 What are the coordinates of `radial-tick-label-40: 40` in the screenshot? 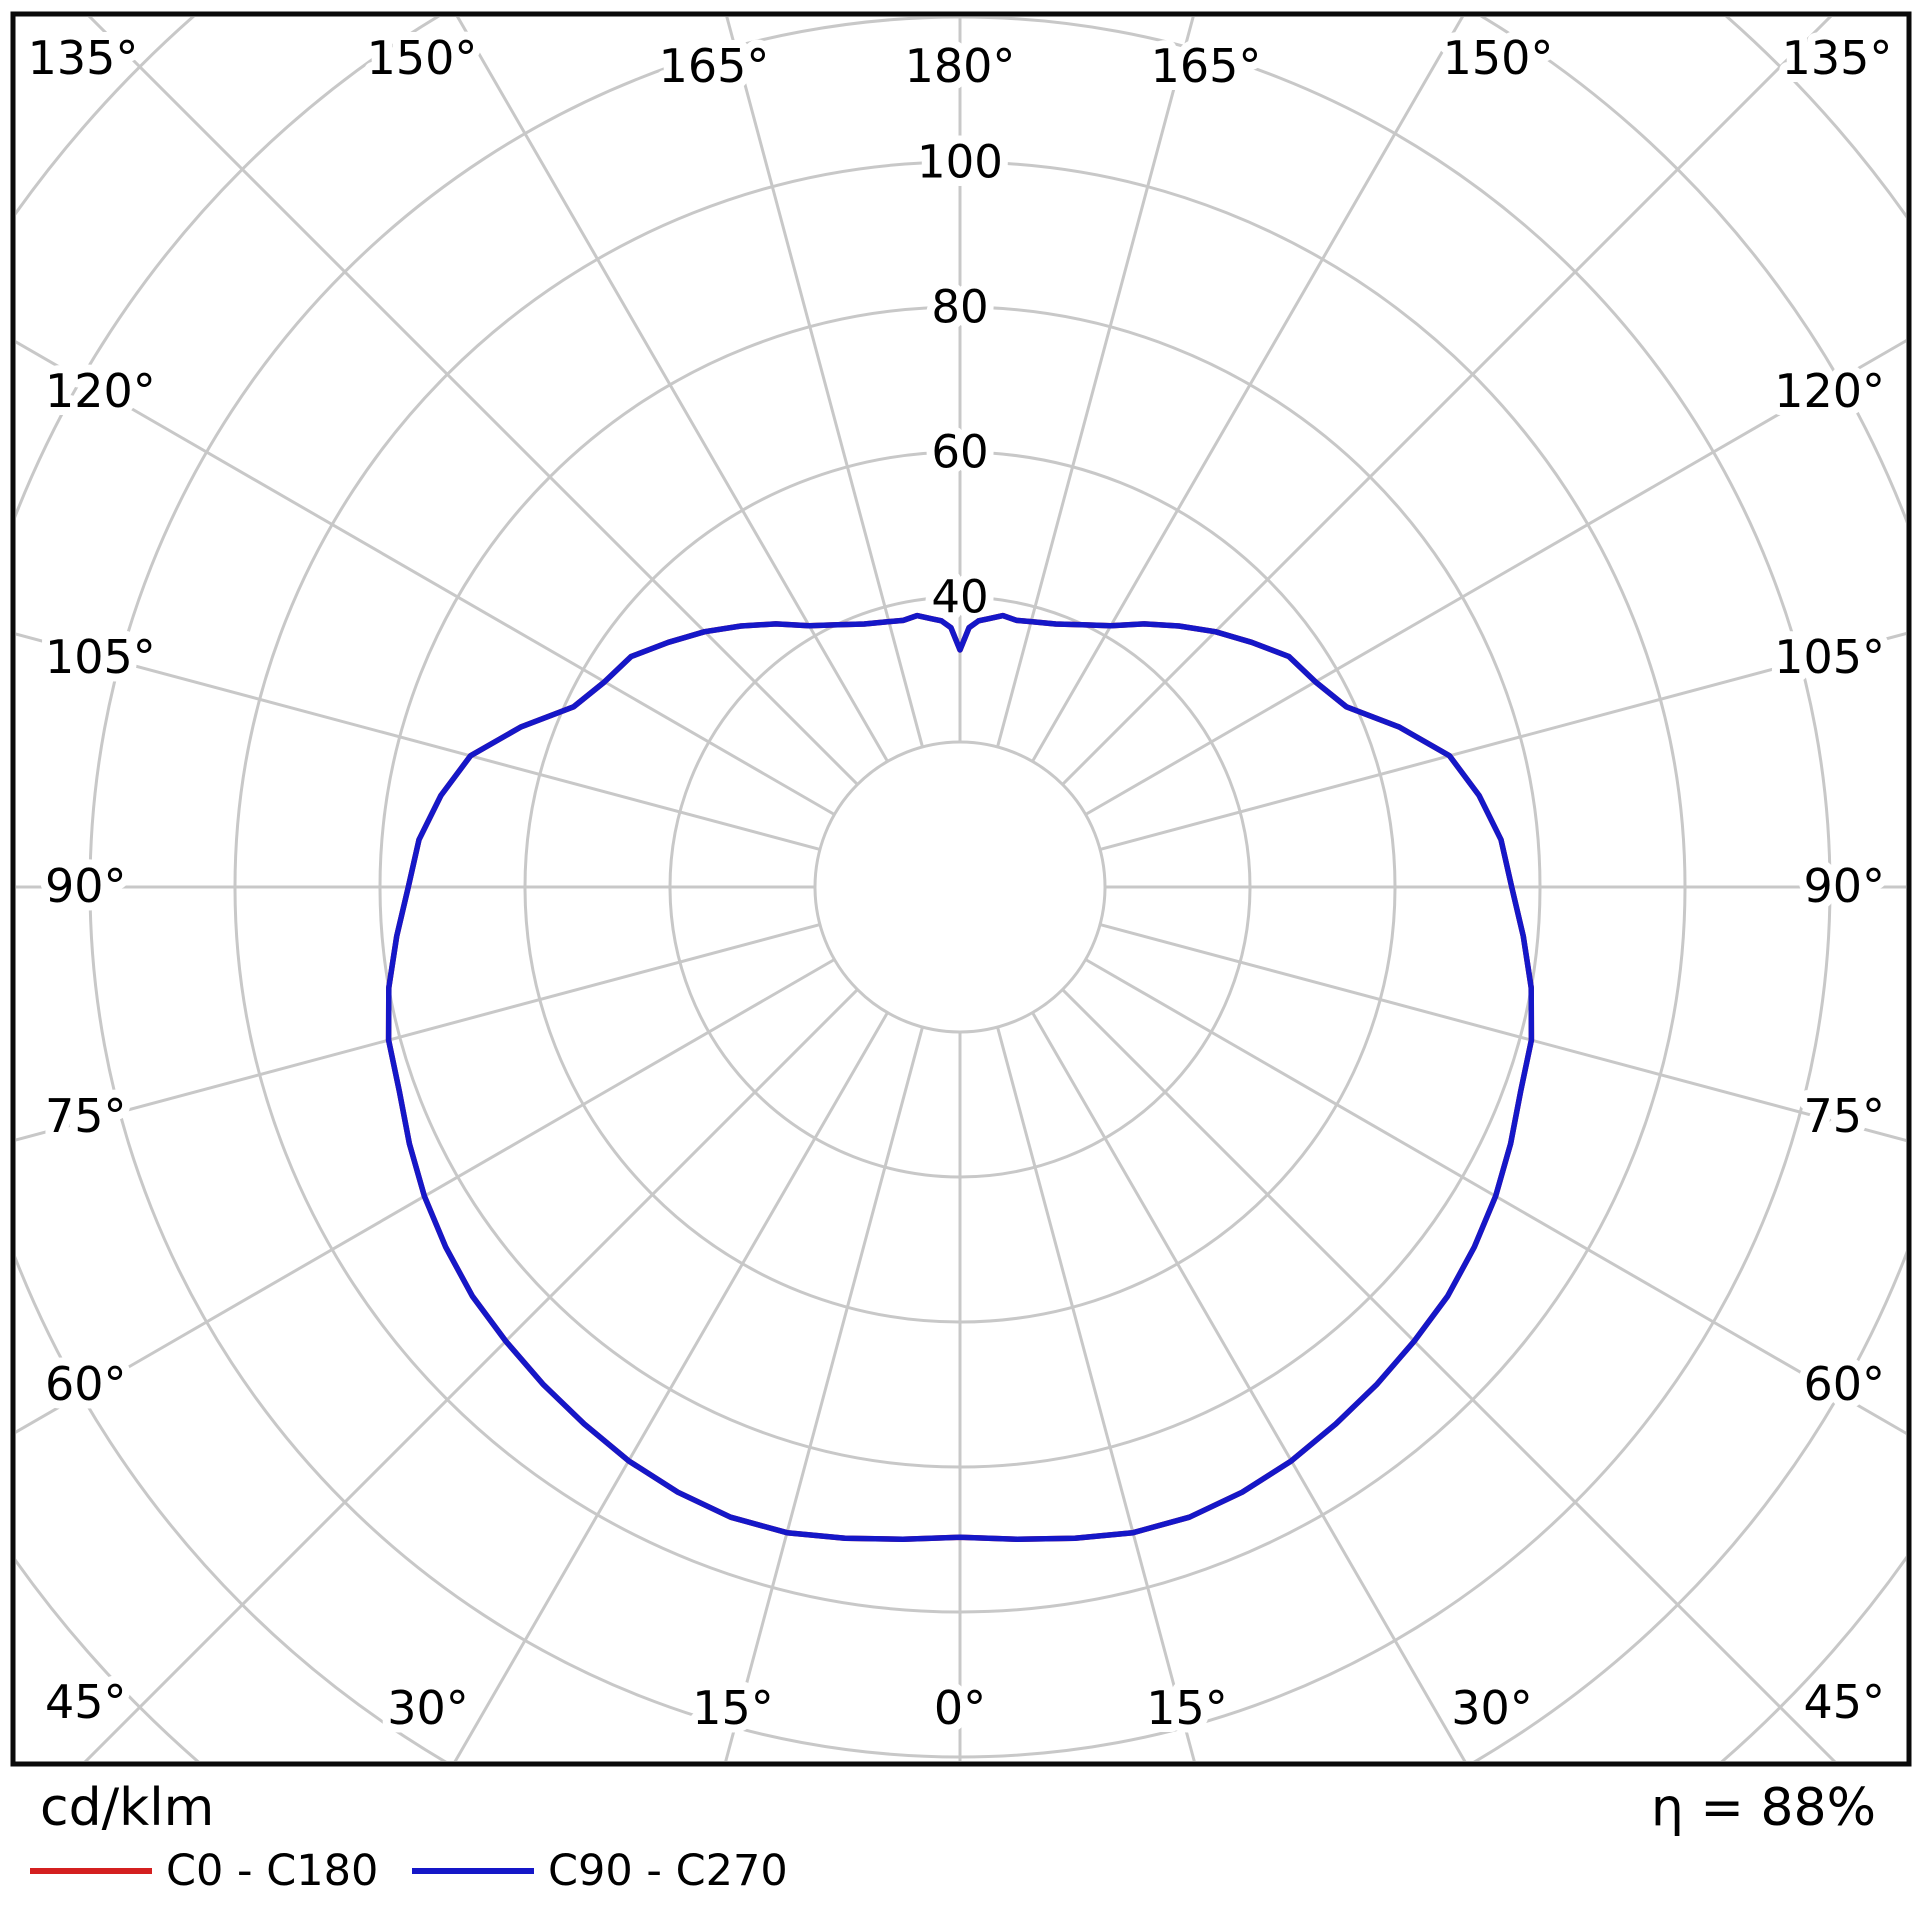 It's located at (959, 597).